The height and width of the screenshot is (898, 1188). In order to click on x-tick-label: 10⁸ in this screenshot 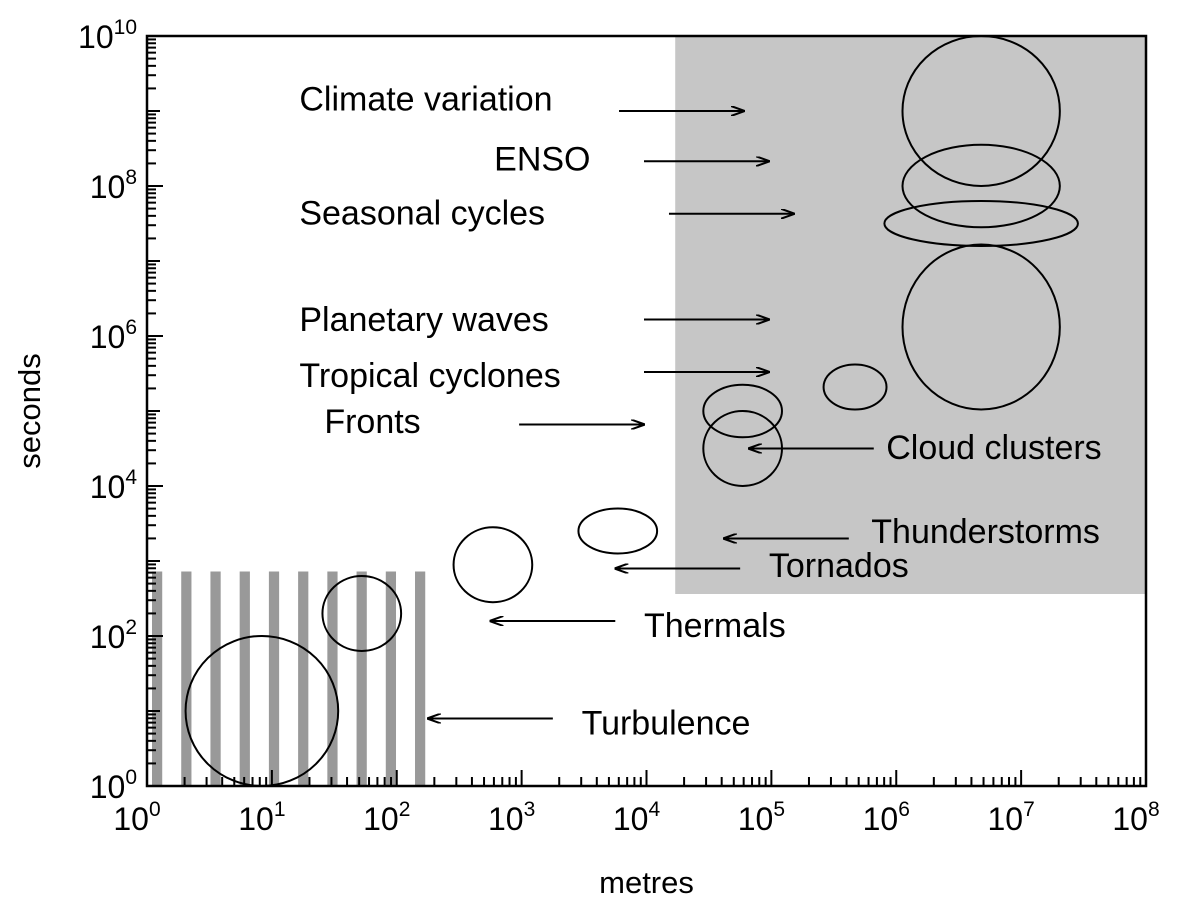, I will do `click(1135, 817)`.